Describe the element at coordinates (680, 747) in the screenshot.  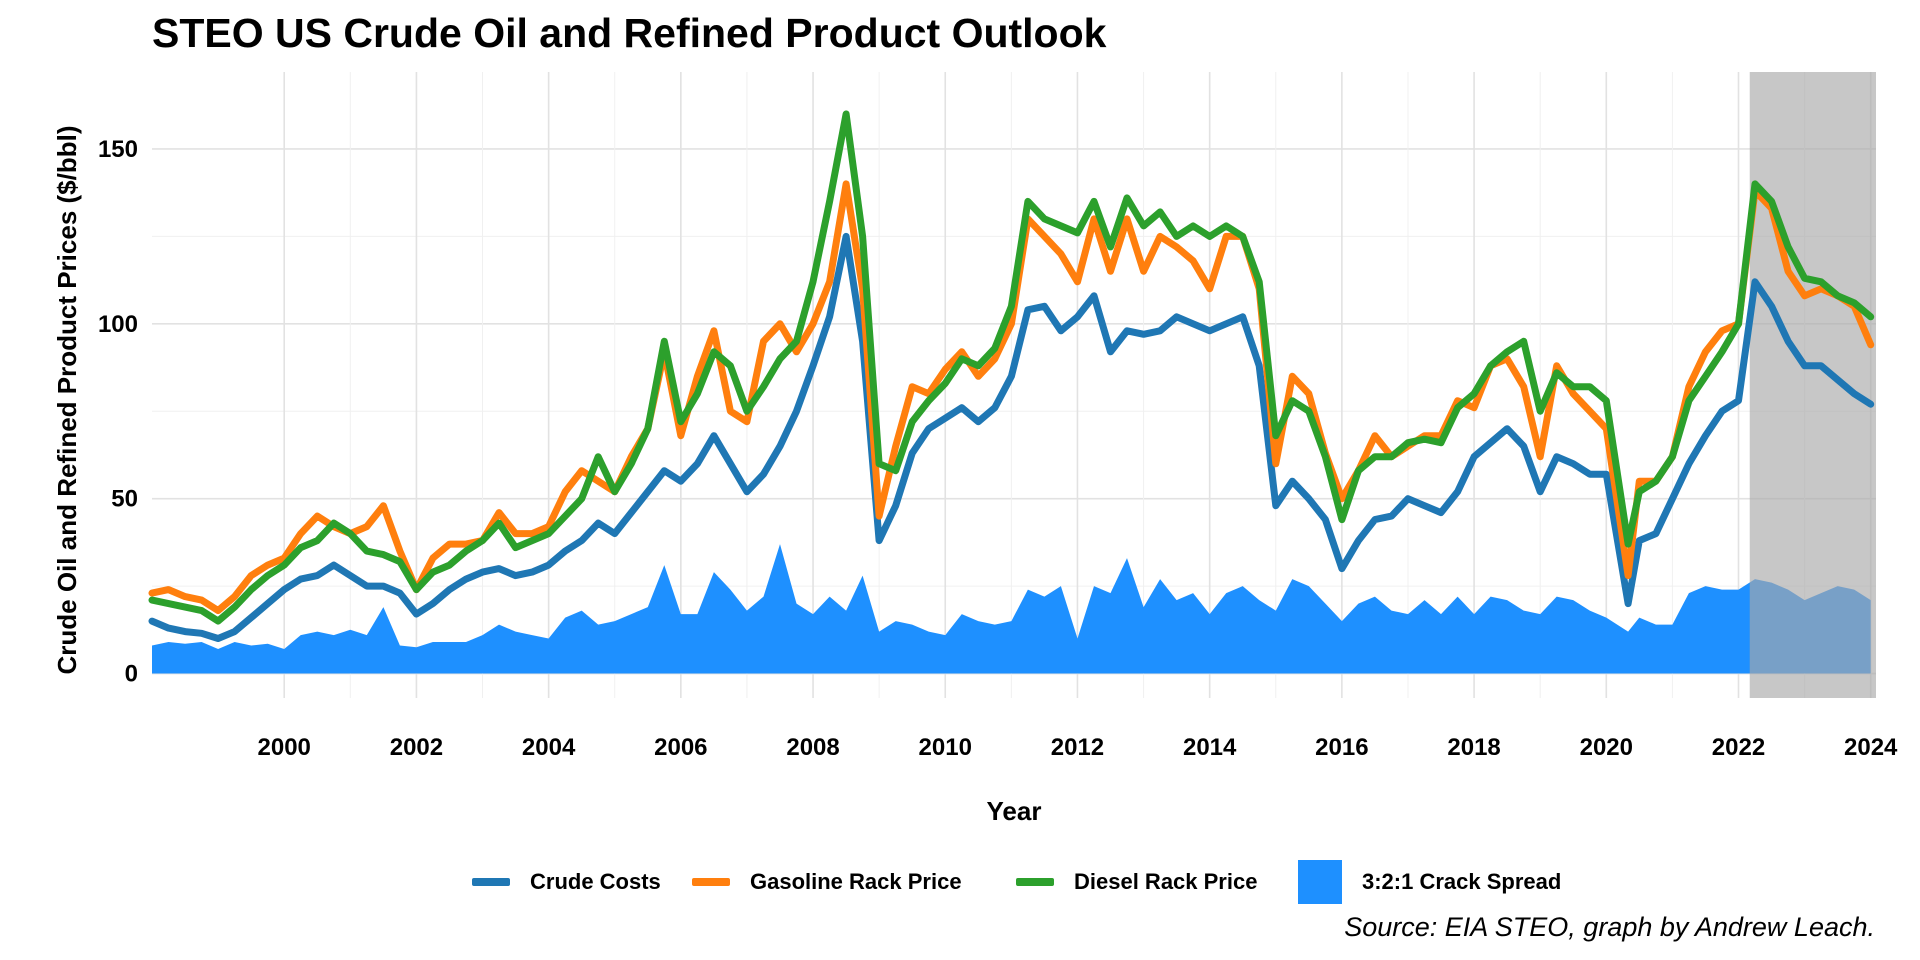
I see `x-tick-label: 2006` at that location.